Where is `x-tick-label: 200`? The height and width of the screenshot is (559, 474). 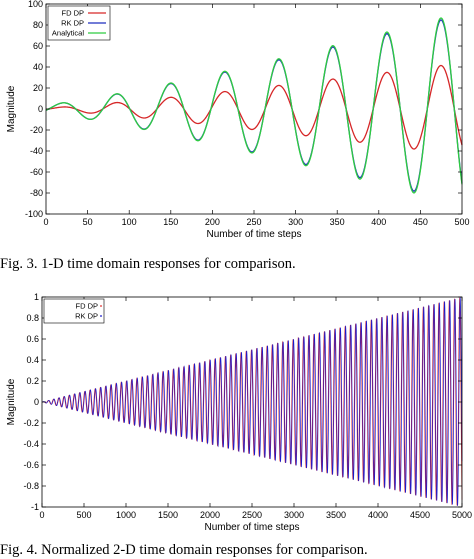 x-tick-label: 200 is located at coordinates (212, 222).